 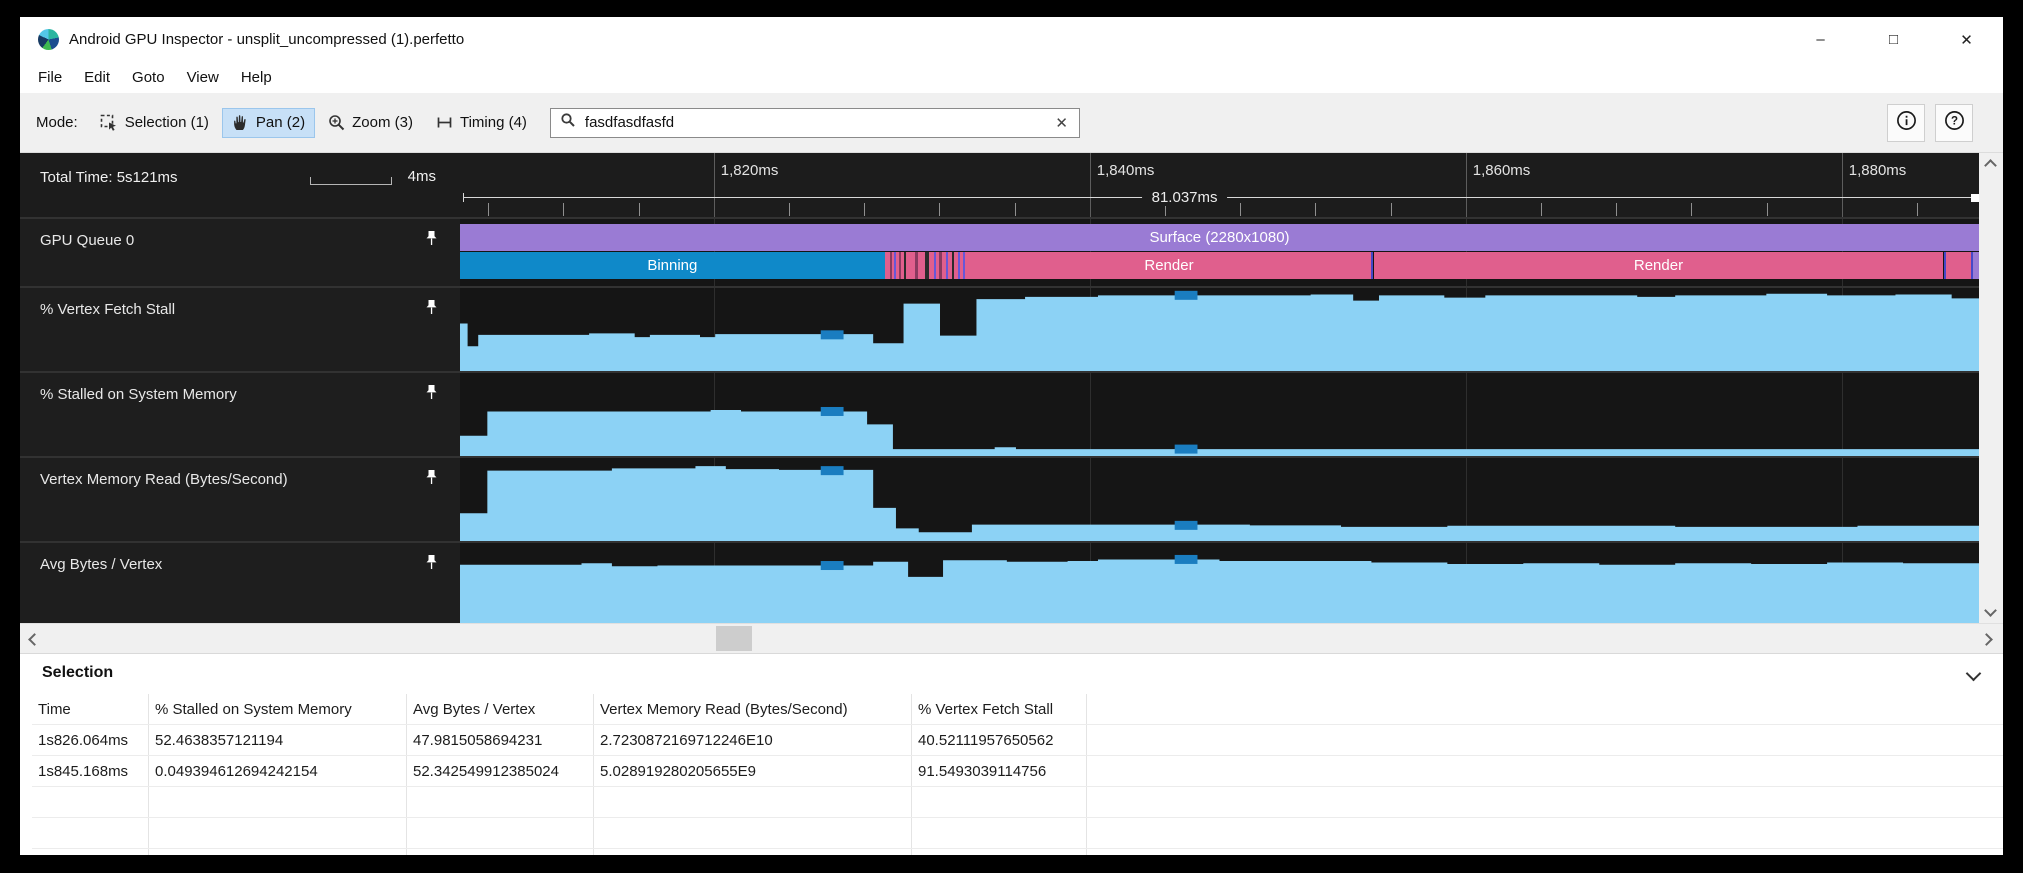 What do you see at coordinates (999, 709) in the screenshot?
I see `column-header: % Vertex Fetch Stall` at bounding box center [999, 709].